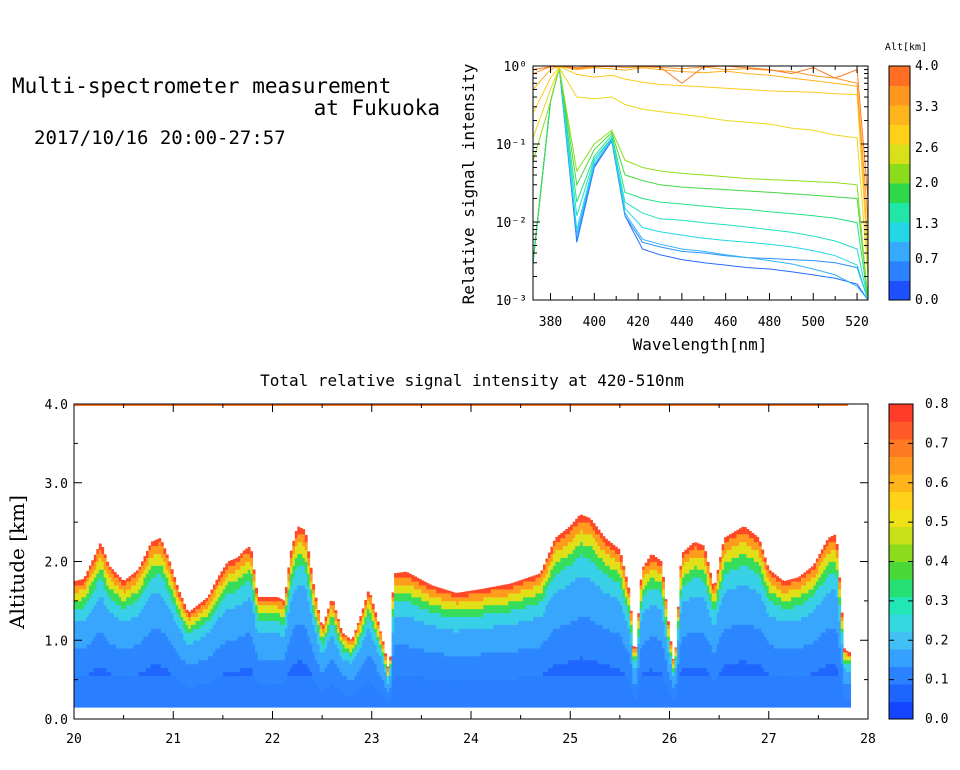 The width and height of the screenshot is (960, 770). I want to click on spectrum-line, so click(700, 164).